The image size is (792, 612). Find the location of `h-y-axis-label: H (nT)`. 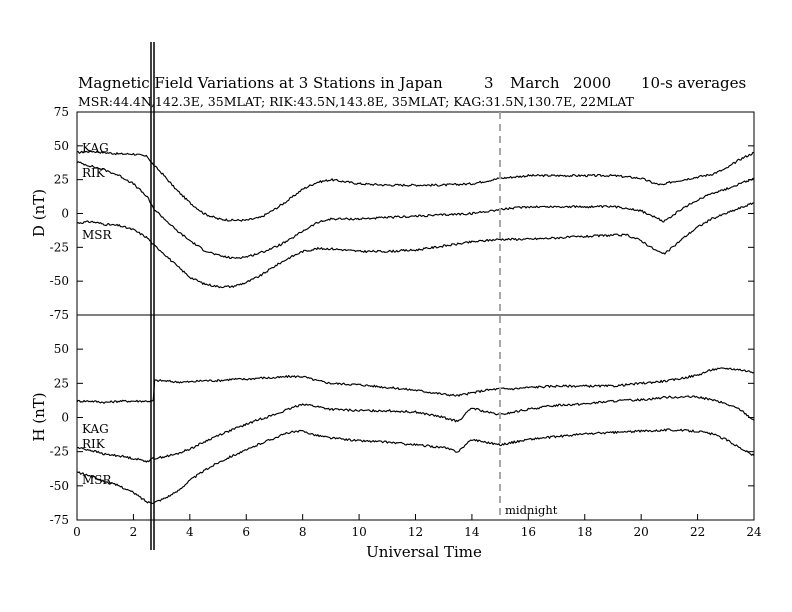

h-y-axis-label: H (nT) is located at coordinates (39, 416).